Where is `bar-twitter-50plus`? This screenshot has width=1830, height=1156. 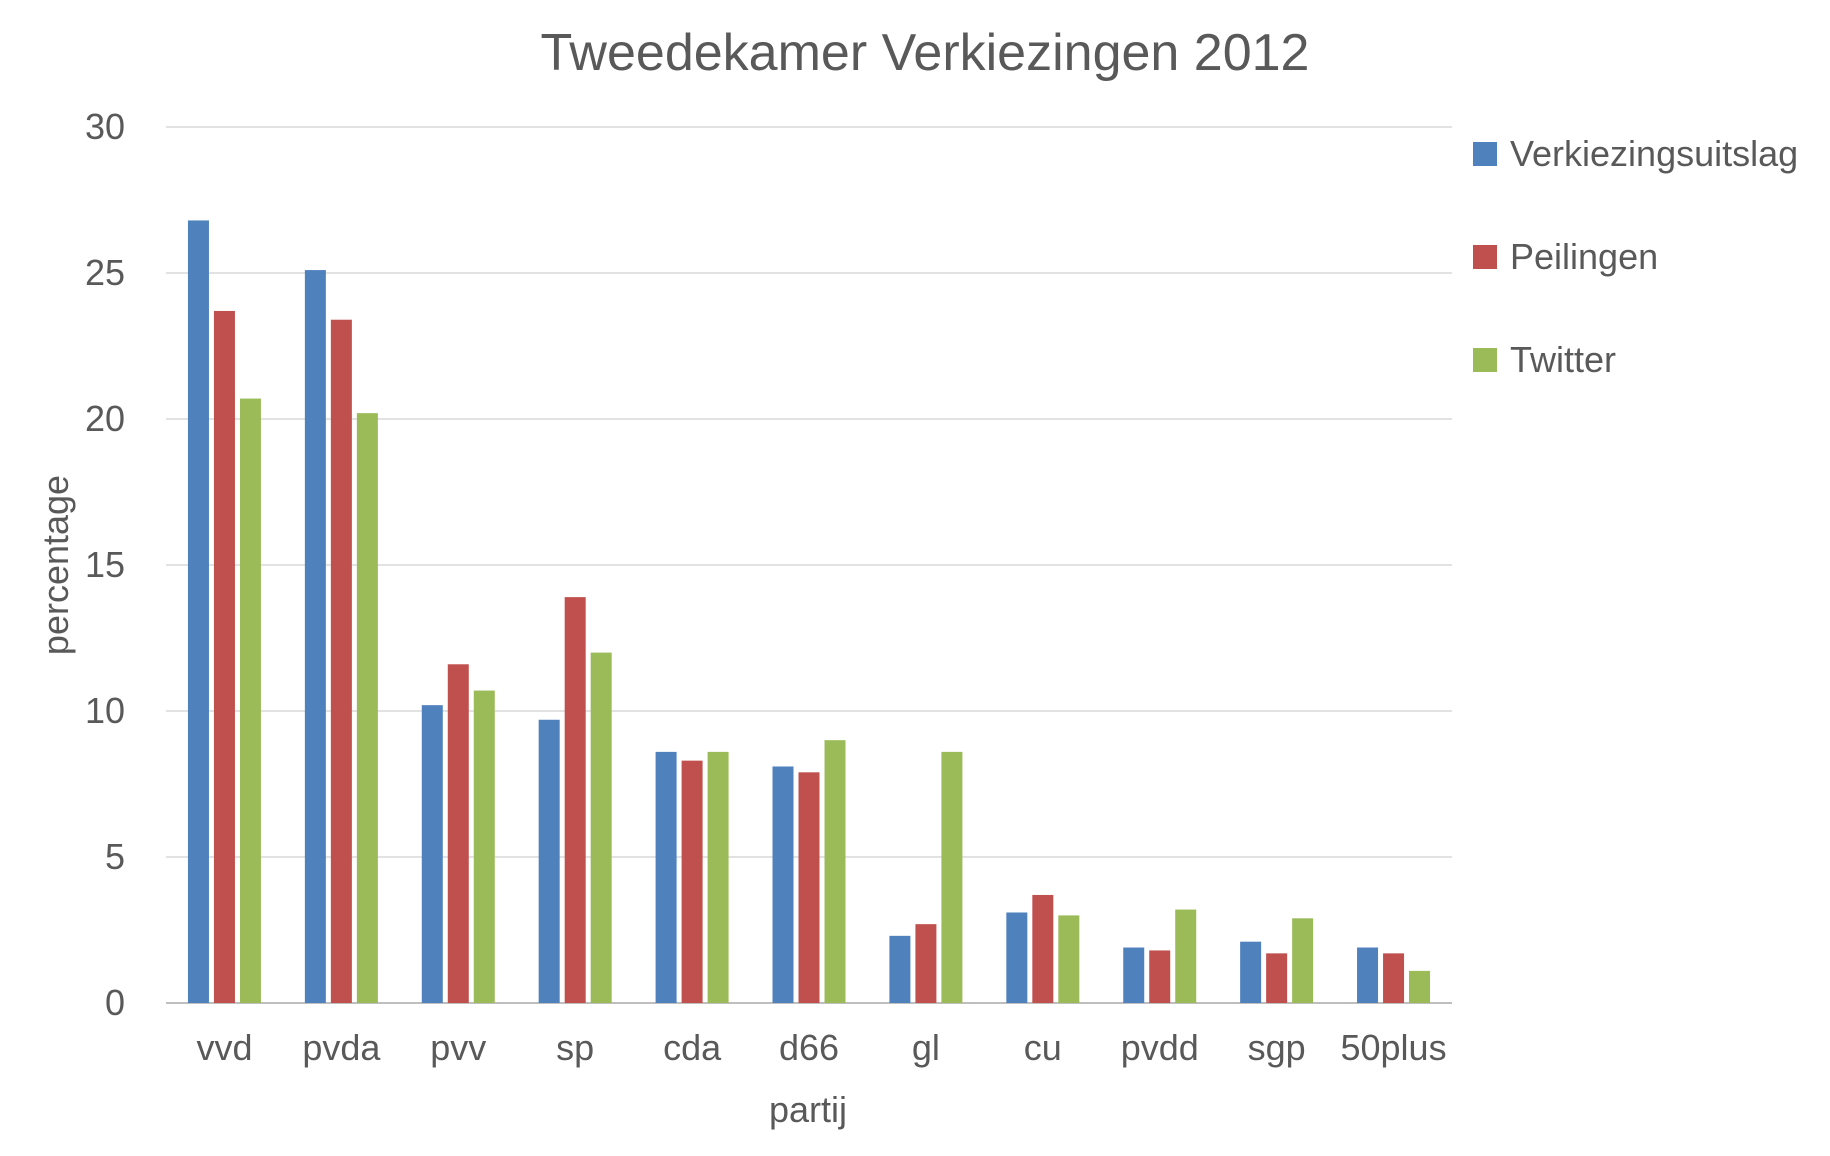 bar-twitter-50plus is located at coordinates (1420, 986).